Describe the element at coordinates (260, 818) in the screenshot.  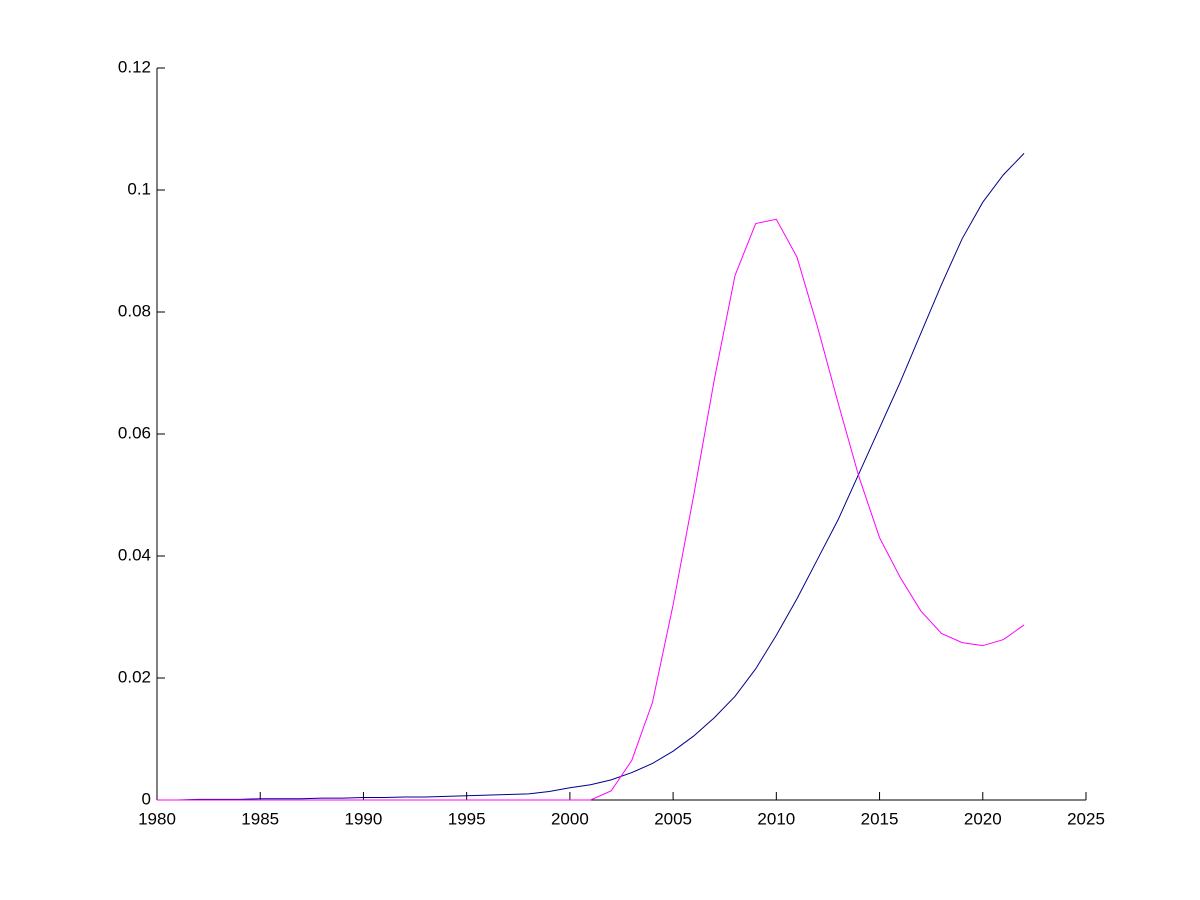
I see `x-tick-label: 1985` at that location.